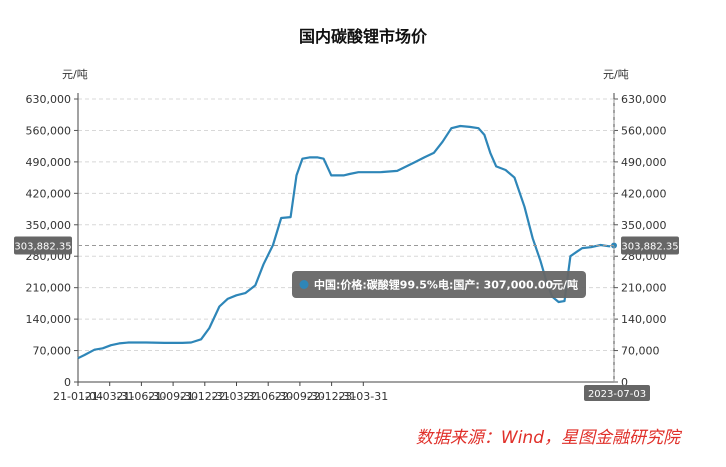 The height and width of the screenshot is (467, 726). Describe the element at coordinates (75, 74) in the screenshot. I see `left-axis-unit: 元/吨` at that location.